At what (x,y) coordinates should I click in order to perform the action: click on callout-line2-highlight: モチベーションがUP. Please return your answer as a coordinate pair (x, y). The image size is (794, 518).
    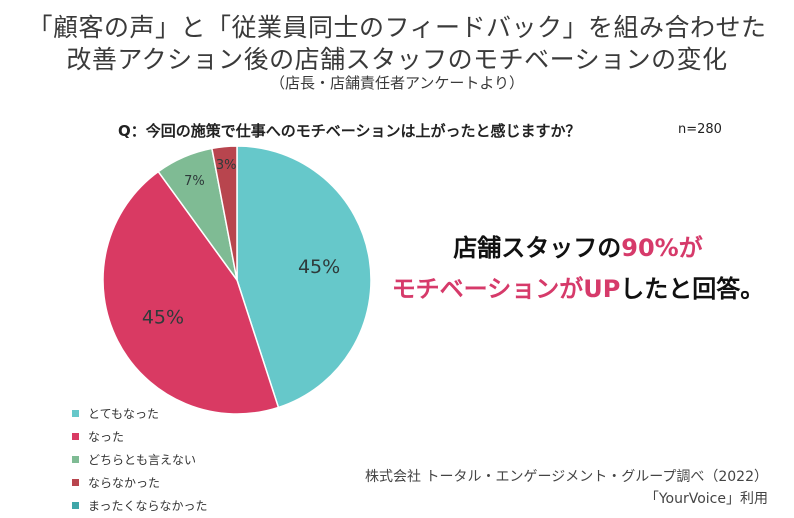
    Looking at the image, I should click on (506, 289).